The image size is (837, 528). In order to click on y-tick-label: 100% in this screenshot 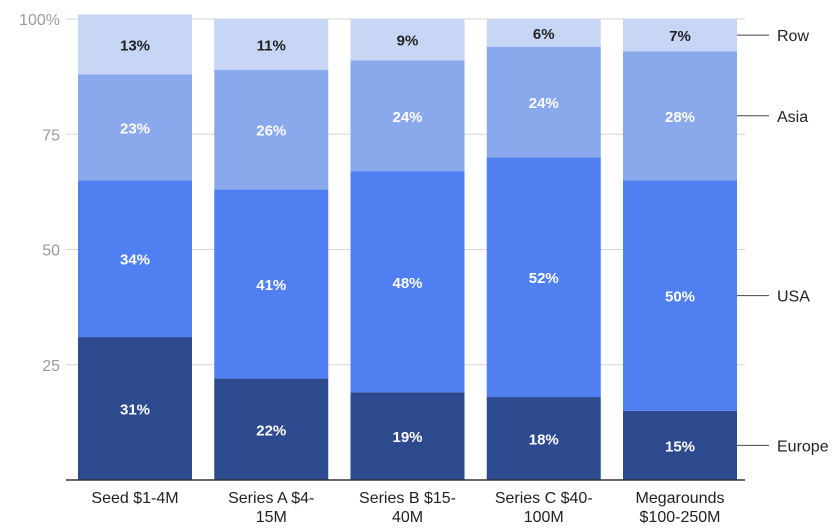, I will do `click(39, 20)`.